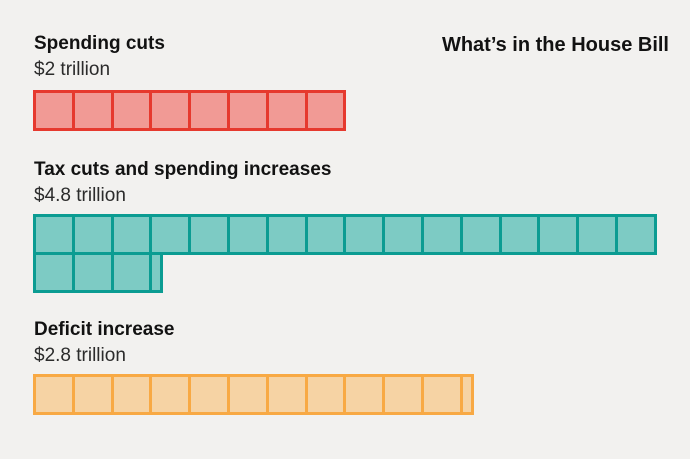  Describe the element at coordinates (99, 43) in the screenshot. I see `series-label-spending-cuts: Spending cuts` at that location.